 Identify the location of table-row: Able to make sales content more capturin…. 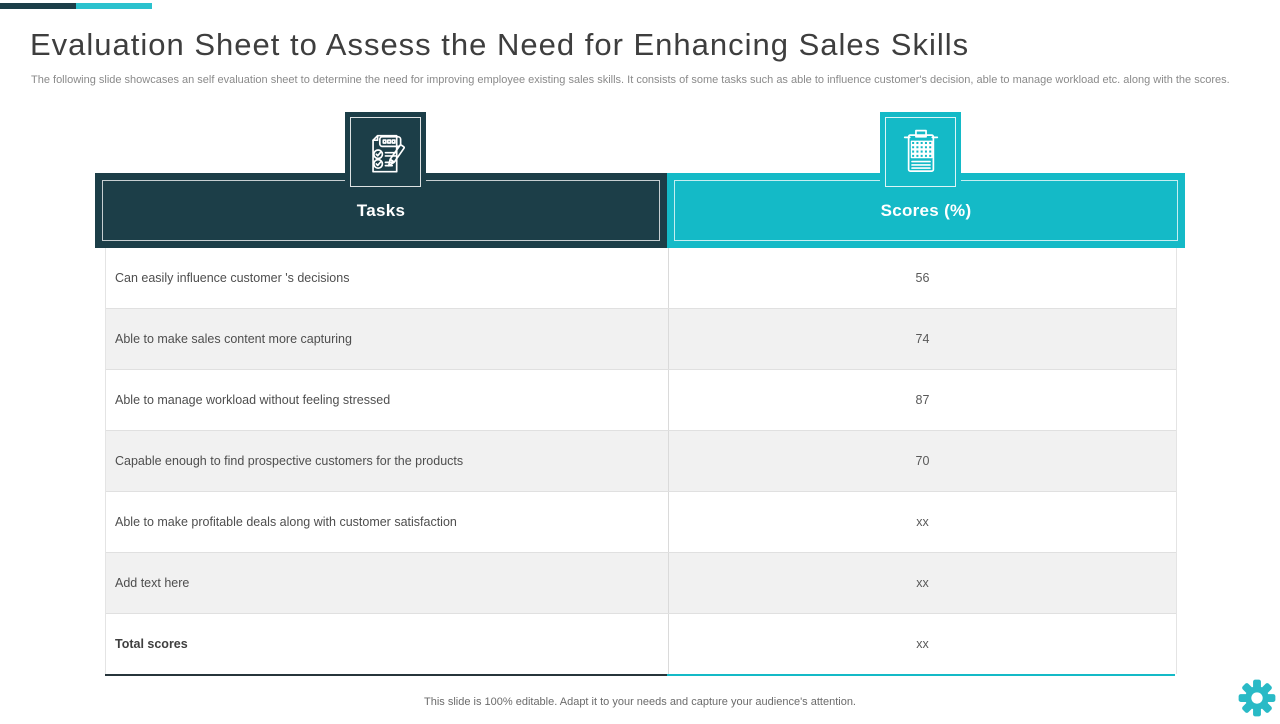
(641, 339).